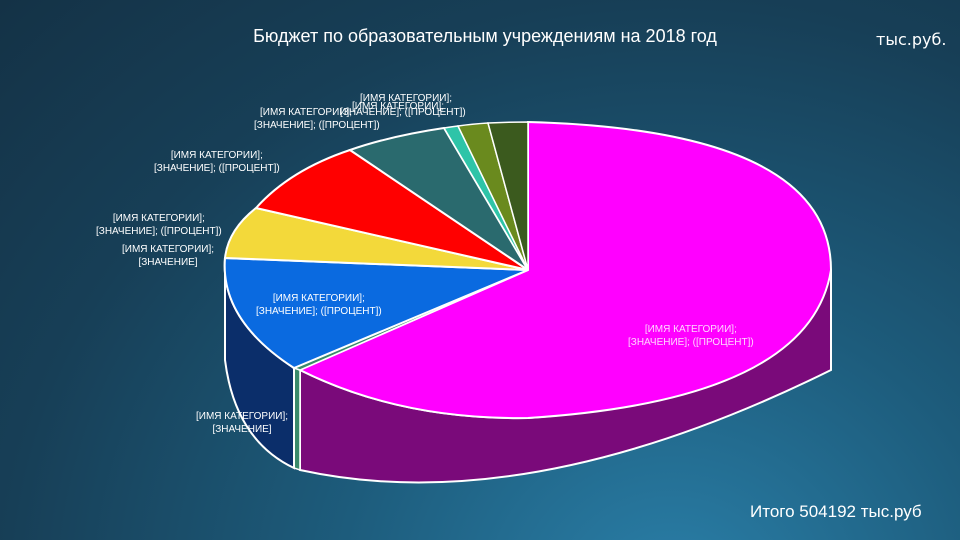 The image size is (960, 540). Describe the element at coordinates (911, 39) in the screenshot. I see `unit-label: тыс.руб.` at that location.